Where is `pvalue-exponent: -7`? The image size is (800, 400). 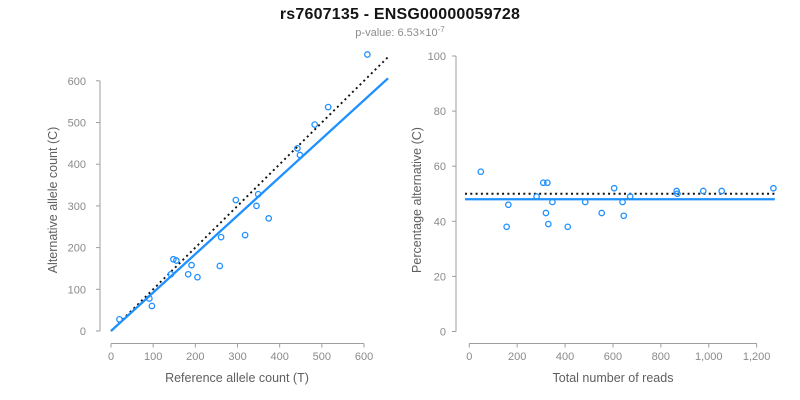 pvalue-exponent: -7 is located at coordinates (441, 29).